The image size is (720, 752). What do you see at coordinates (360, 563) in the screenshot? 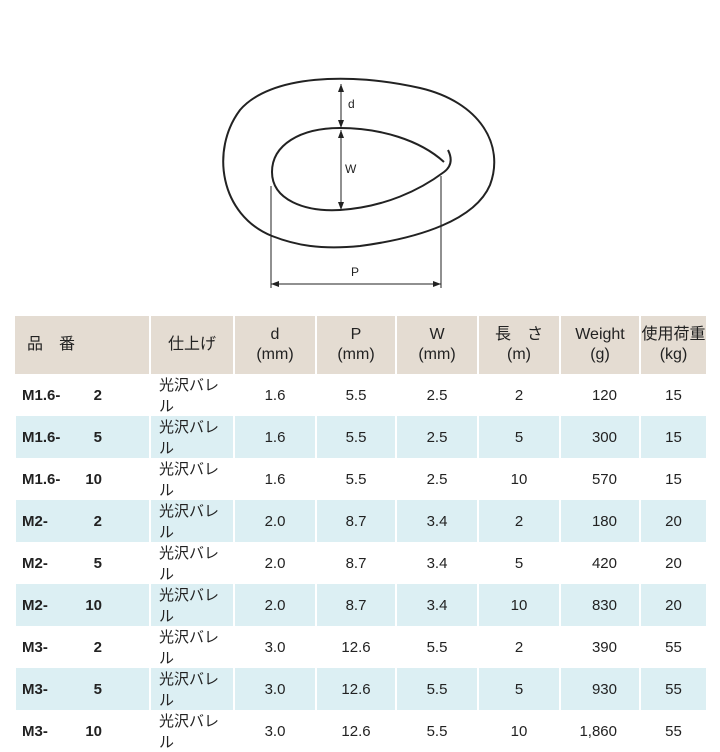
I see `table-row: M2- 5 光沢バレル 2.0 8.7 3.4 5 420 20` at bounding box center [360, 563].